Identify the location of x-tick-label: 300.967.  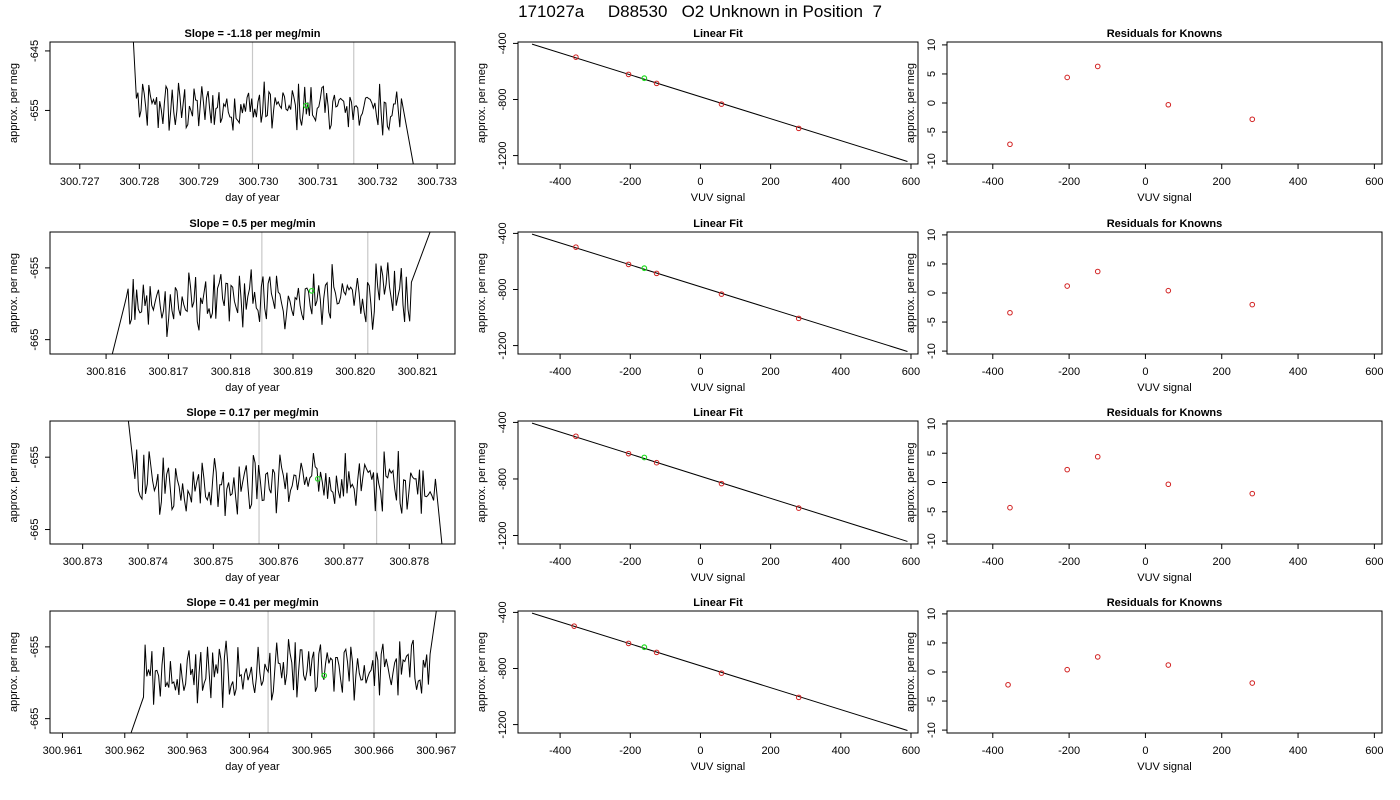
(436, 751).